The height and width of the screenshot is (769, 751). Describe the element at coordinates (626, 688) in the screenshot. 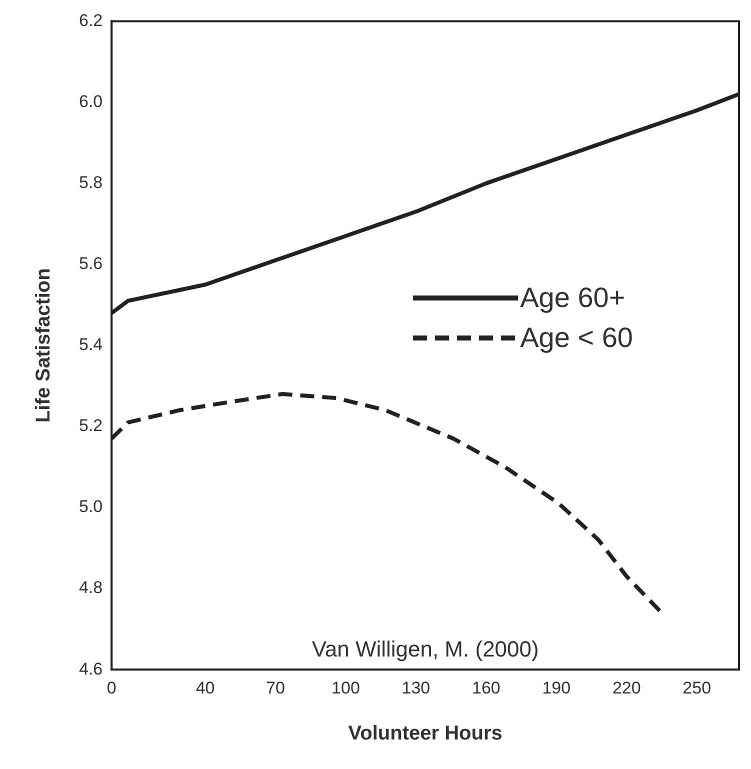

I see `x-tick-label: 220` at that location.